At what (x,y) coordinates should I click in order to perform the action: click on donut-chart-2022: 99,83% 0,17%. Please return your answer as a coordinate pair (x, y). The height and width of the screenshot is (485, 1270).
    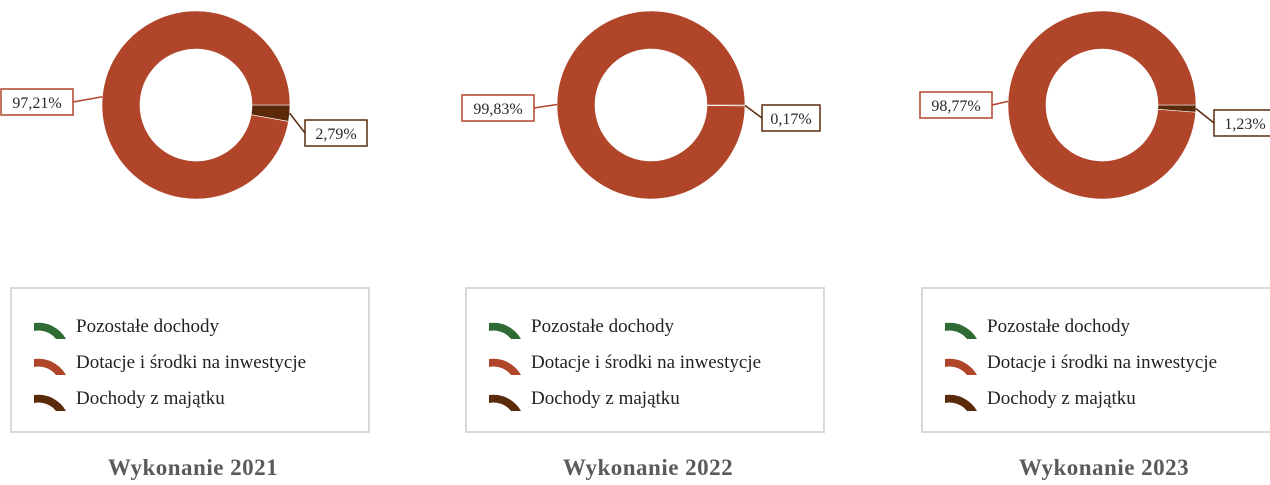
    Looking at the image, I should click on (641, 105).